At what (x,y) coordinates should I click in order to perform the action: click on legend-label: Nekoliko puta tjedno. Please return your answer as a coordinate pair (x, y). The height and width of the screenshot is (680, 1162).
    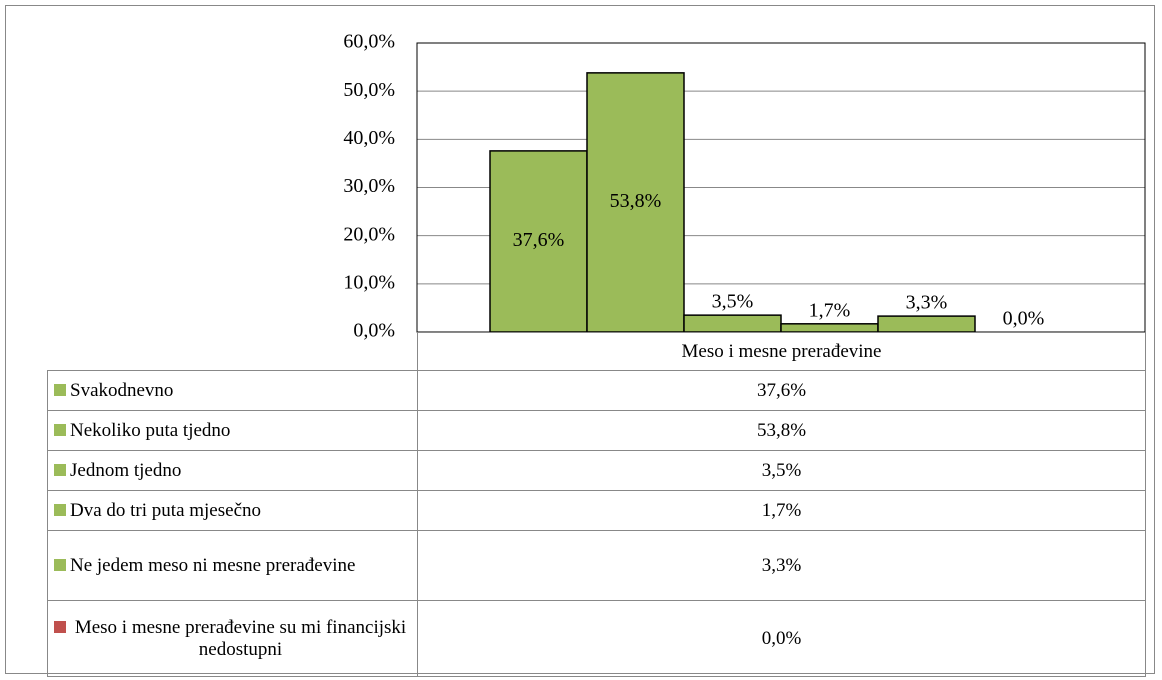
    Looking at the image, I should click on (150, 430).